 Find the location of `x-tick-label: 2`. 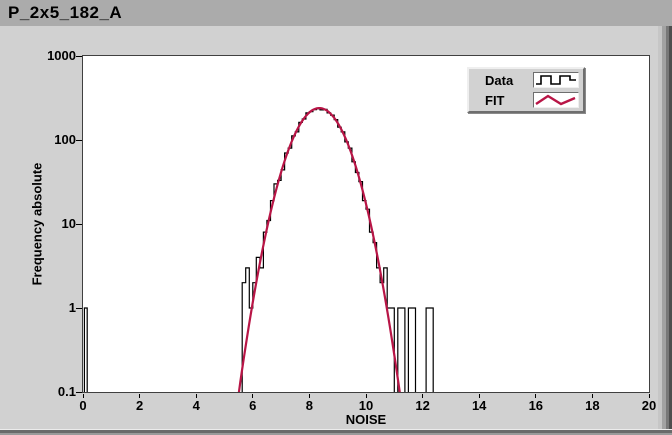

x-tick-label: 2 is located at coordinates (139, 405).